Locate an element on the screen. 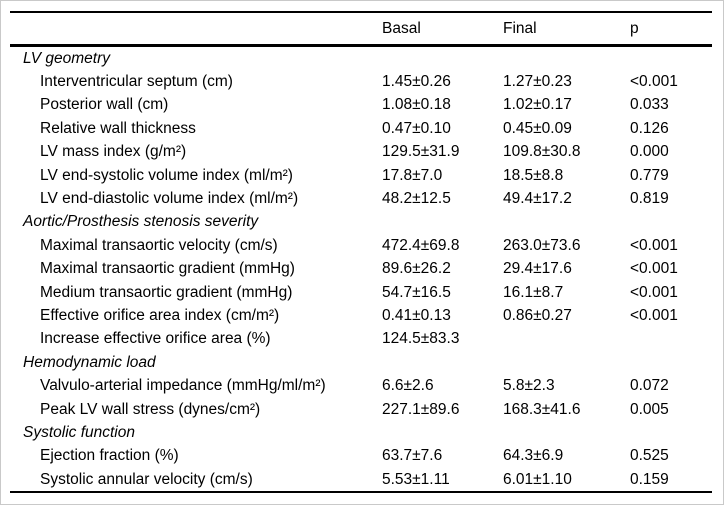  cell-p: 0.819 is located at coordinates (649, 199).